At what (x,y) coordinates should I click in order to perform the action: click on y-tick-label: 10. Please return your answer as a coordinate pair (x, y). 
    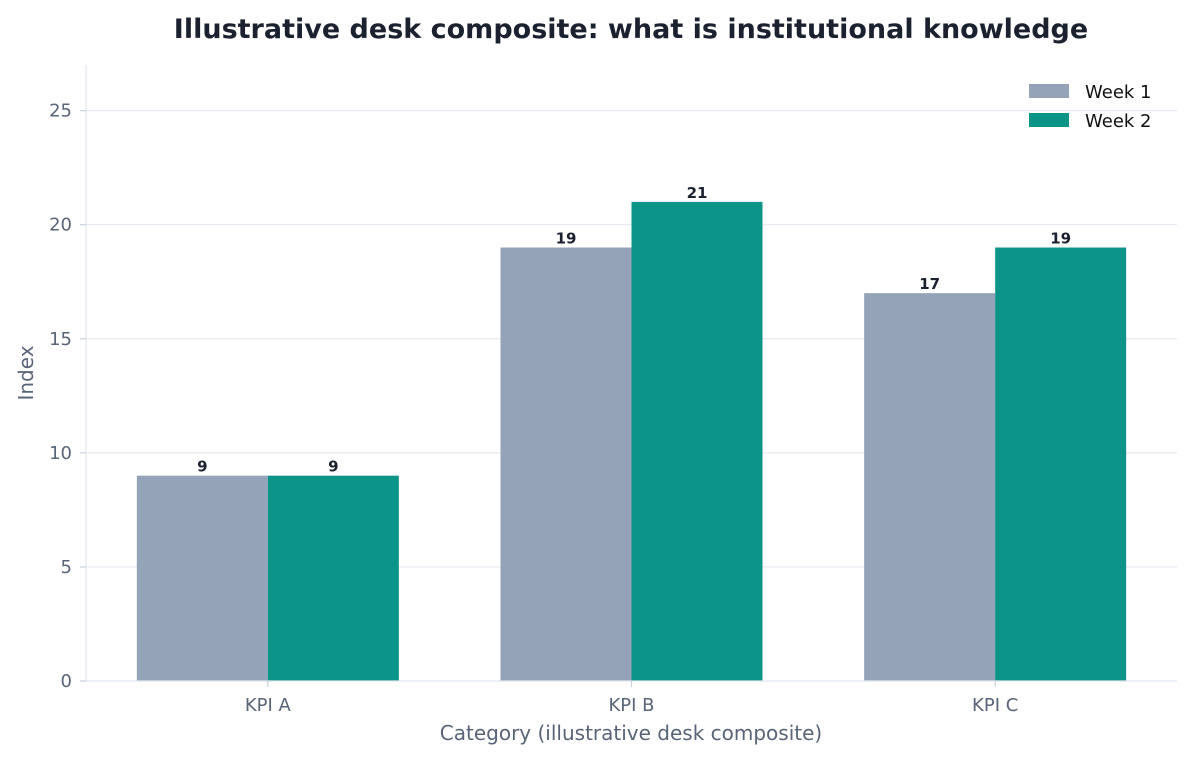
    Looking at the image, I should click on (60, 453).